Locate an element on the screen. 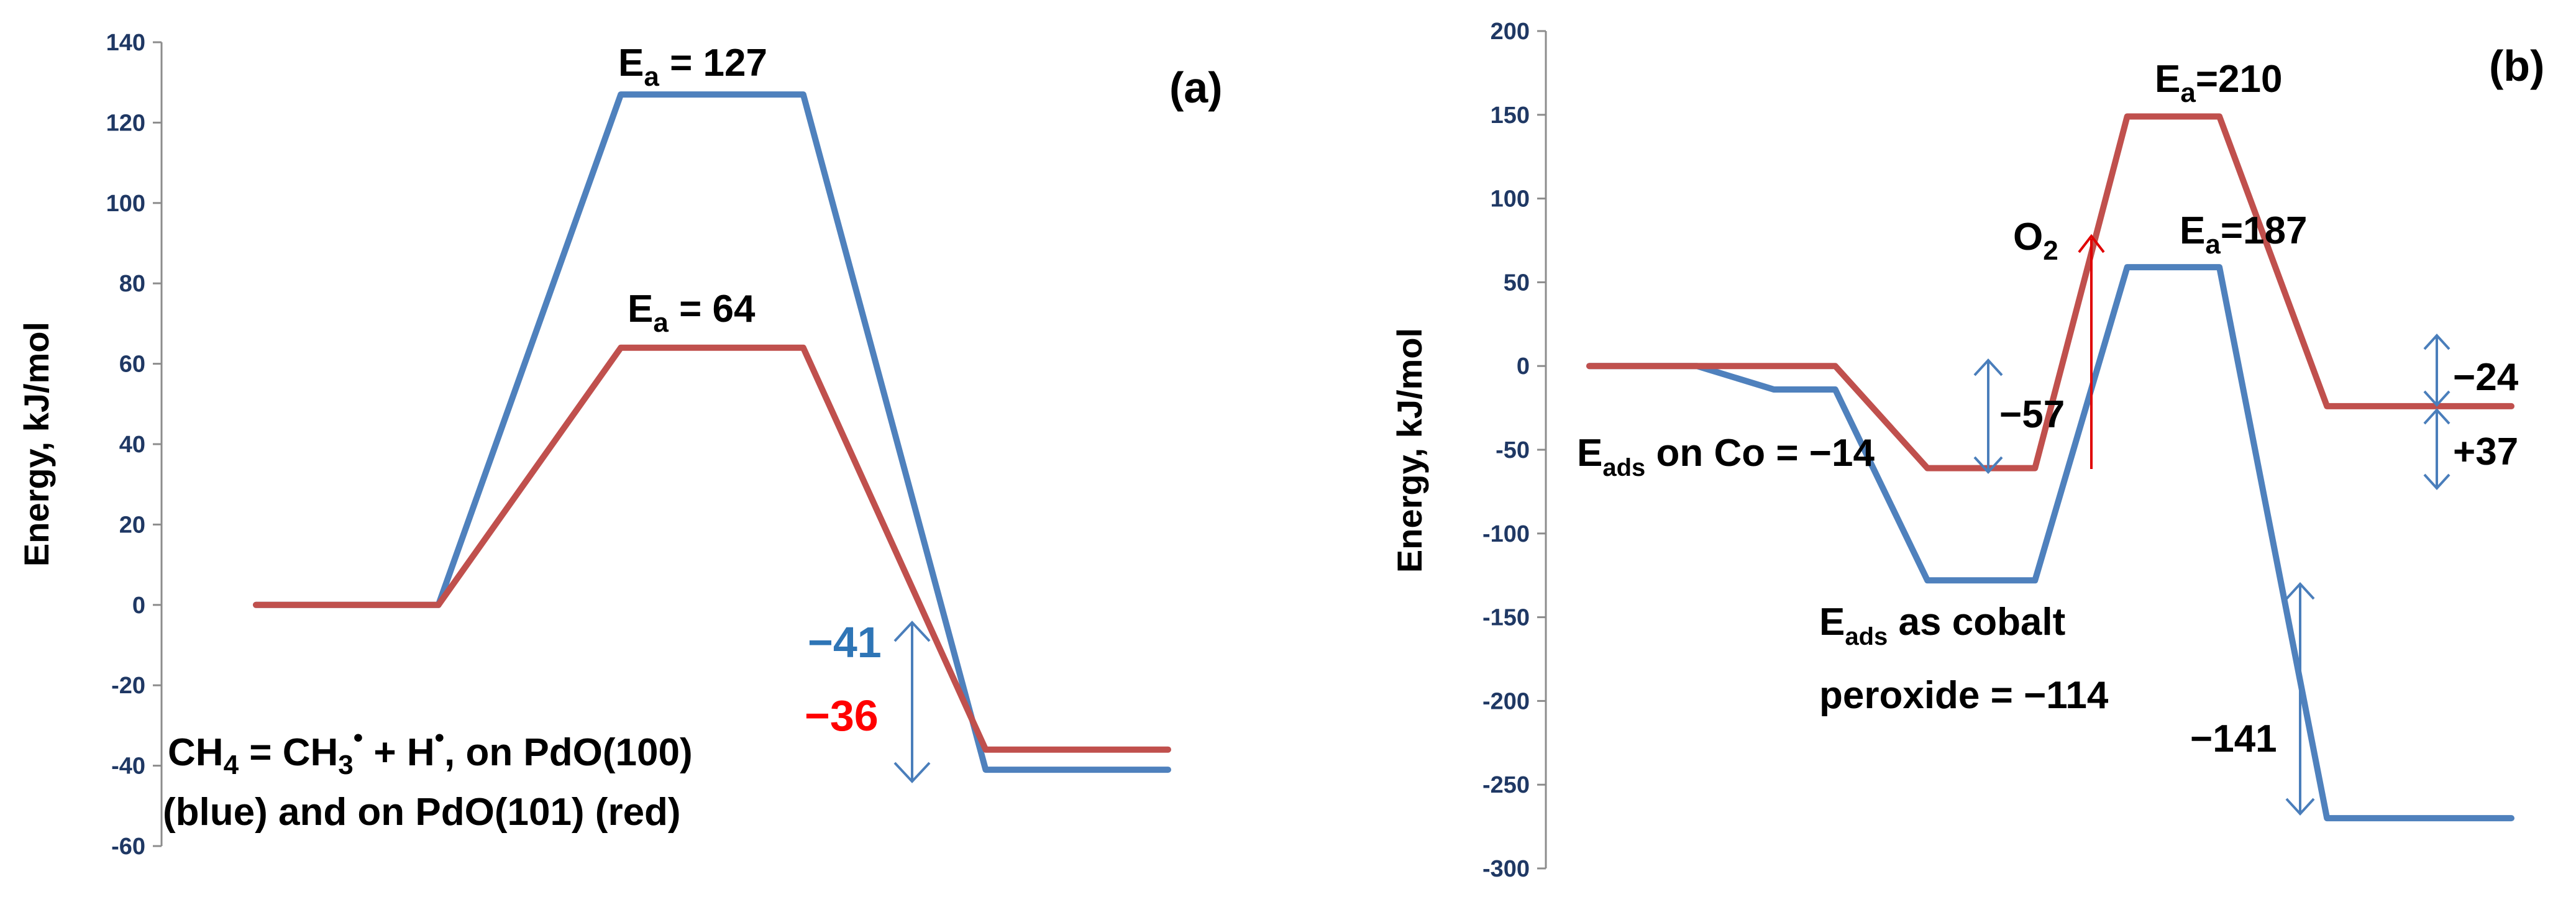 This screenshot has width=2576, height=897. panel-b-value-24: −24 is located at coordinates (2486, 377).